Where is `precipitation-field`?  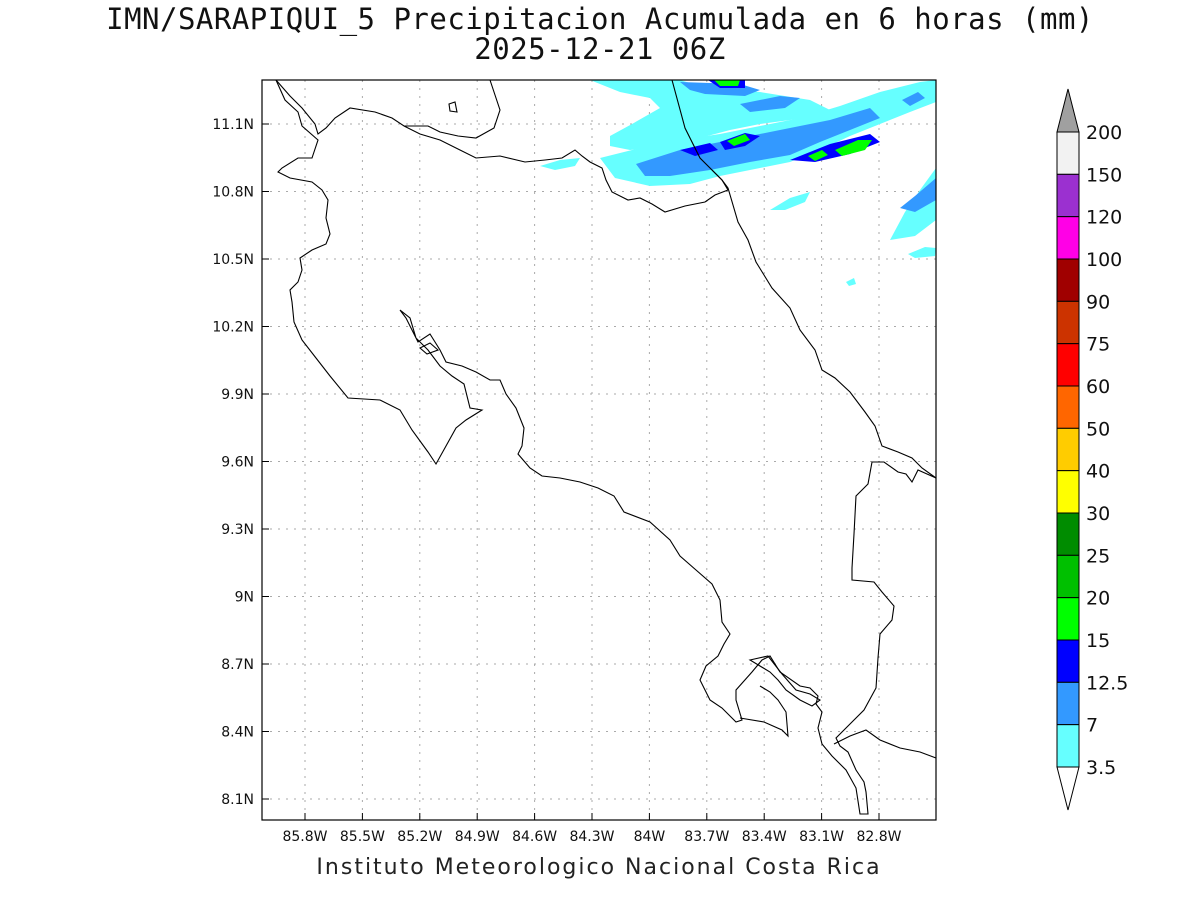 precipitation-field is located at coordinates (738, 183).